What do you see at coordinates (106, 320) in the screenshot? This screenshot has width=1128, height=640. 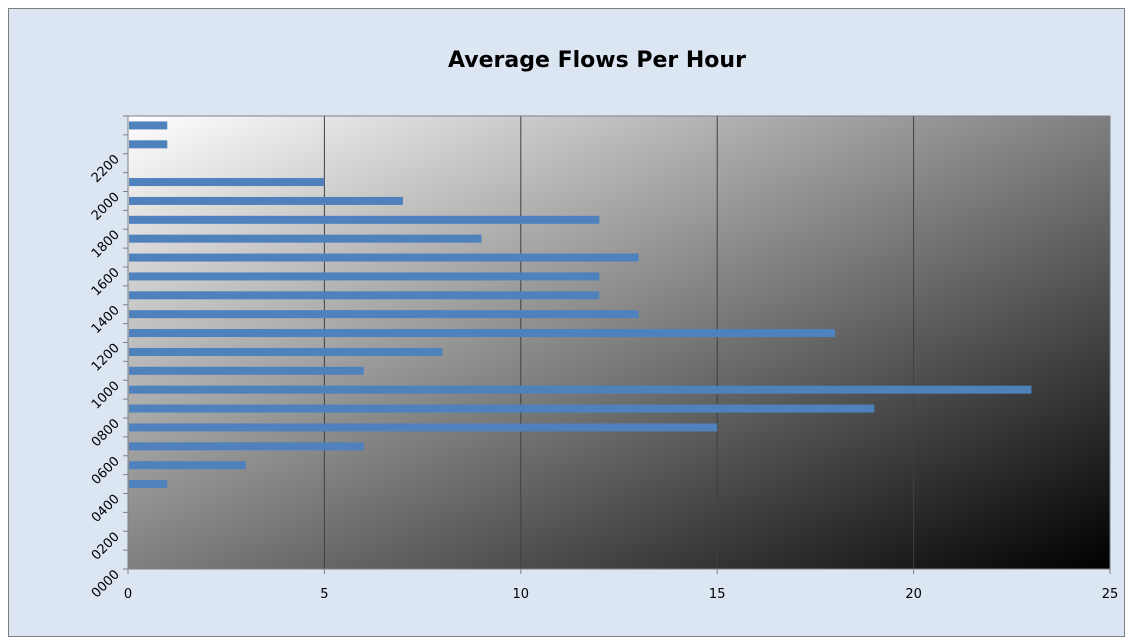 I see `y-tick-label: 1400` at bounding box center [106, 320].